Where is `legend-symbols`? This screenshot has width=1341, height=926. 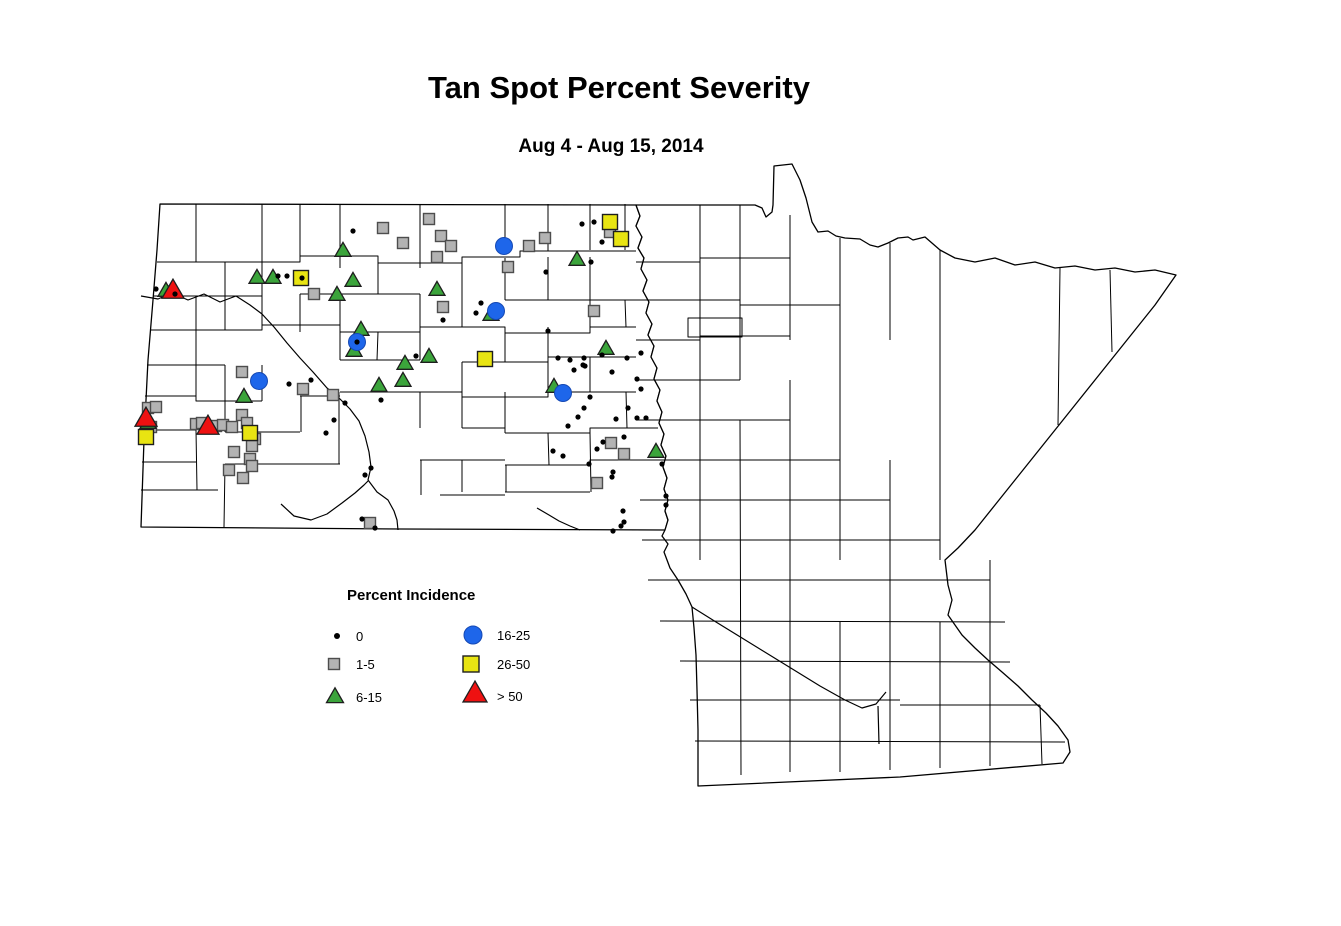 legend-symbols is located at coordinates (407, 664).